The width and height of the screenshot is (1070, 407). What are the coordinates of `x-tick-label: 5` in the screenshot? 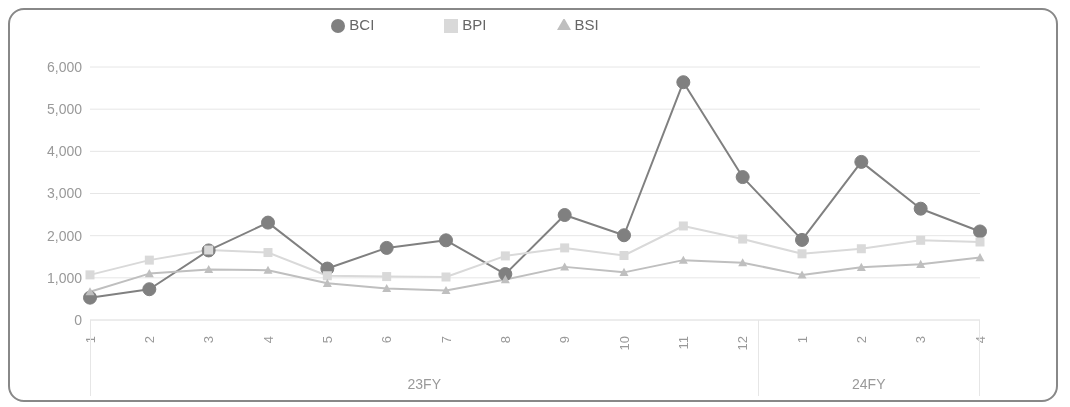 It's located at (327, 340).